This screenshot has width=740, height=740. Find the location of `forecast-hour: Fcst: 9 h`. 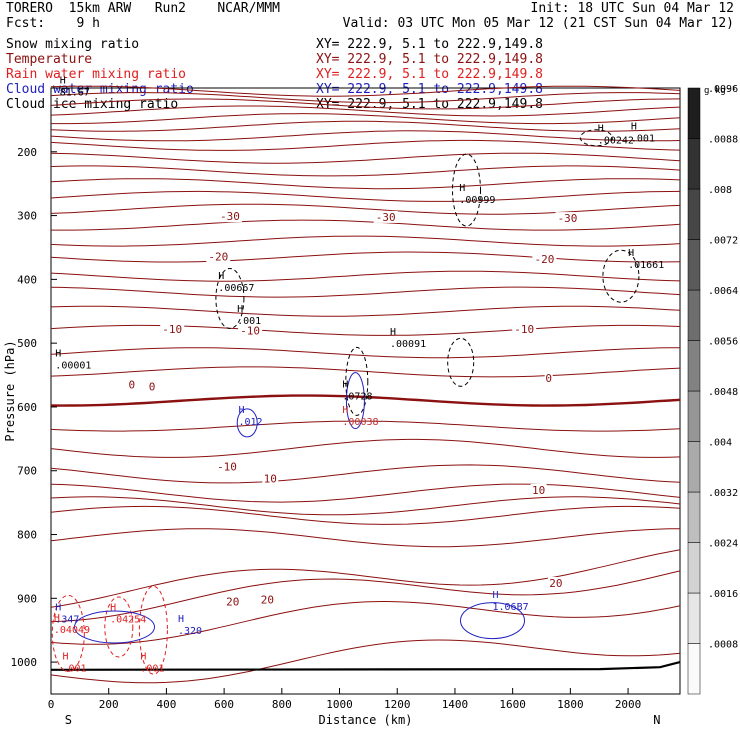

forecast-hour: Fcst: 9 h is located at coordinates (53, 23).